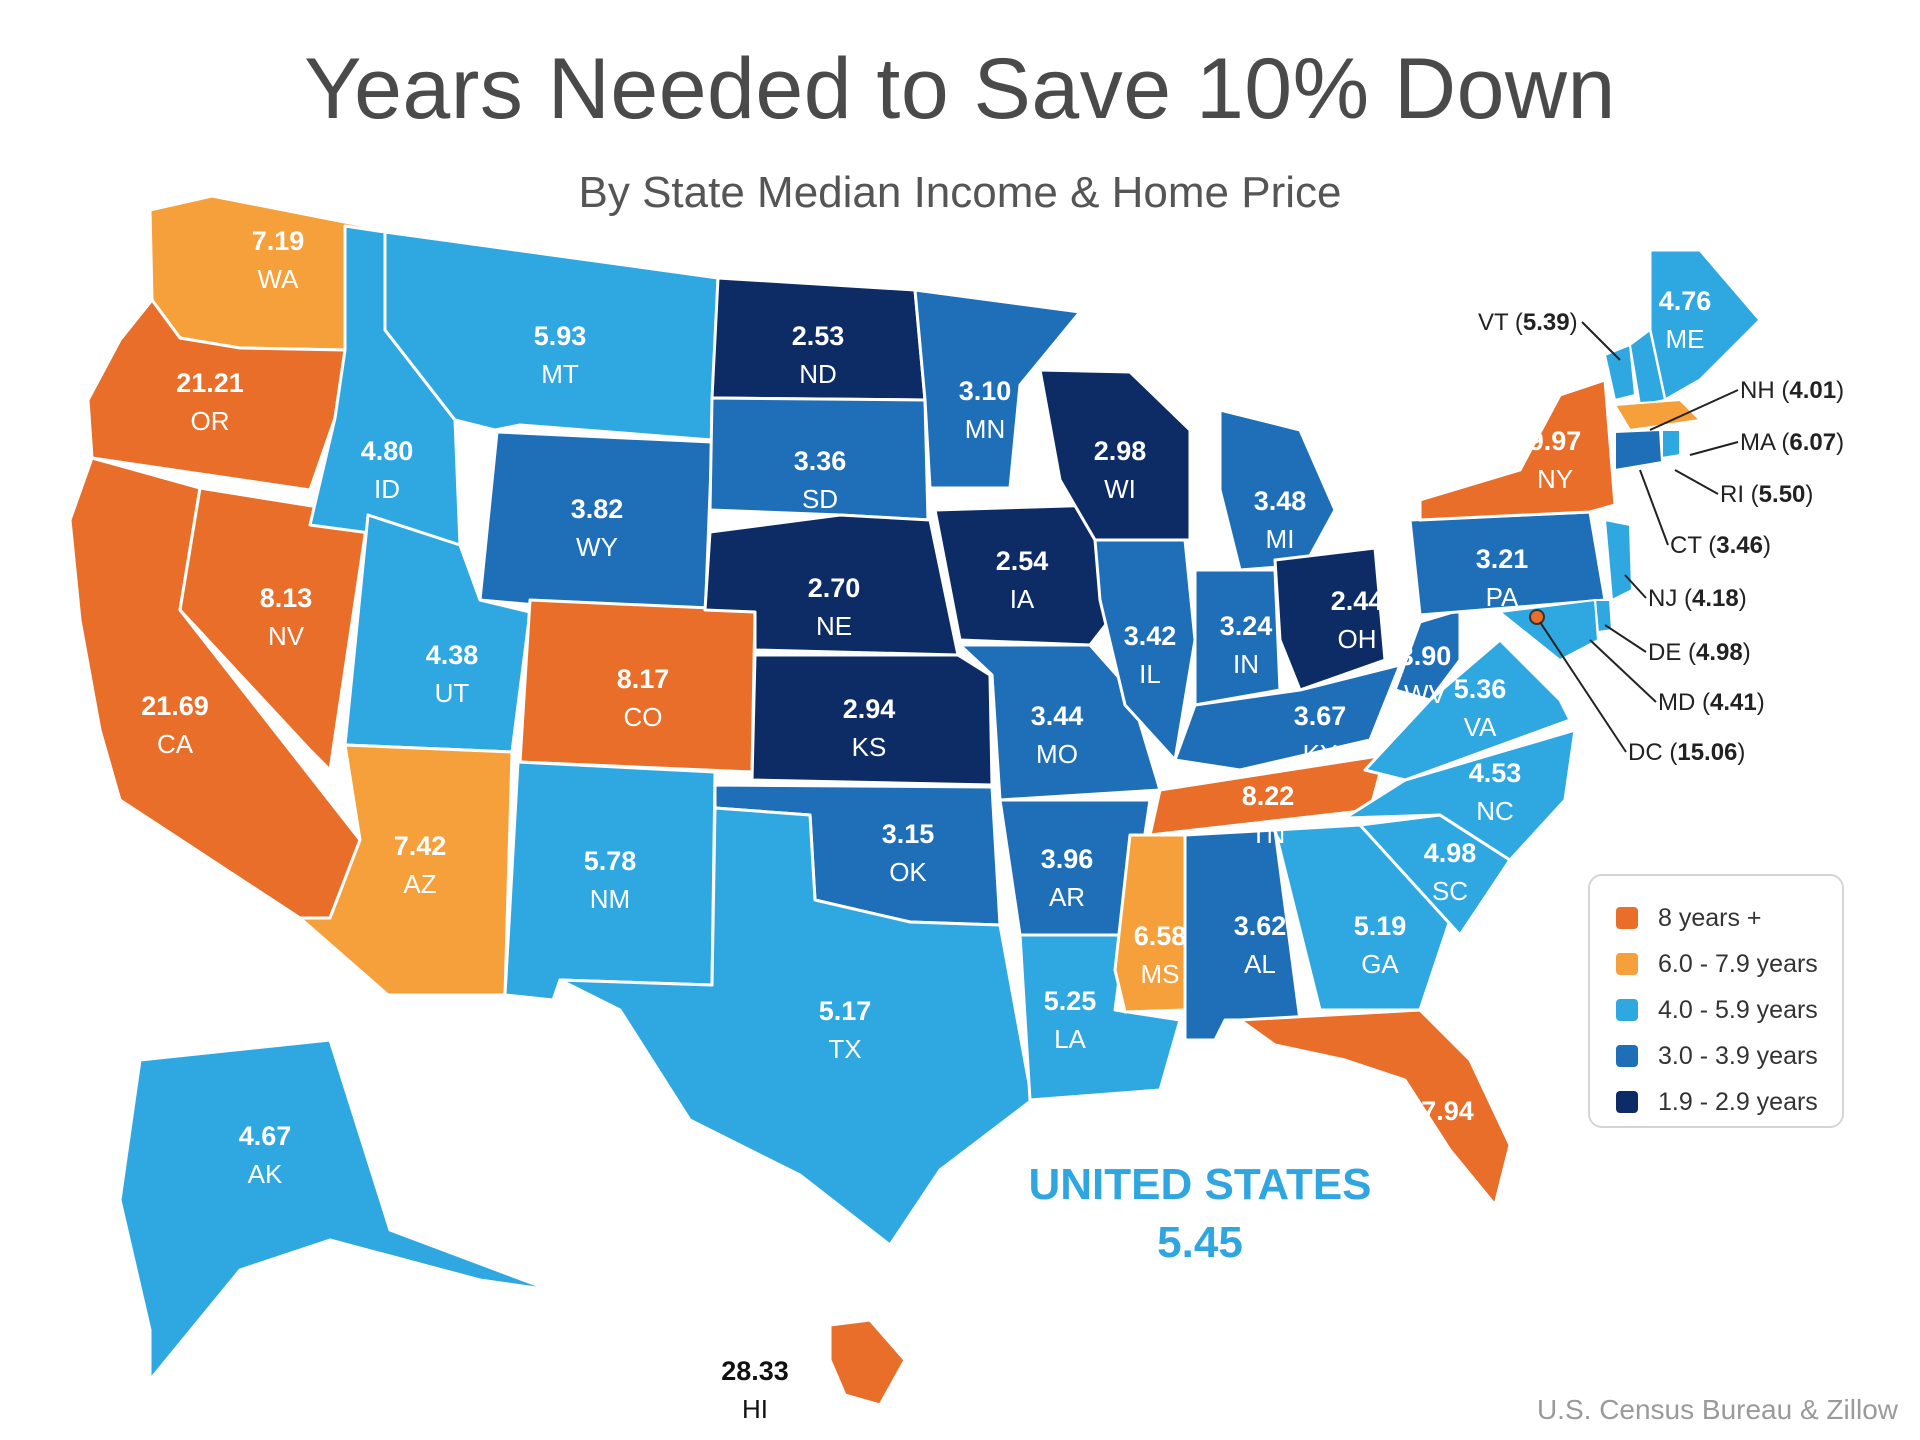 The width and height of the screenshot is (1920, 1440). What do you see at coordinates (1686, 752) in the screenshot?
I see `callout-dc: DC (15.06)` at bounding box center [1686, 752].